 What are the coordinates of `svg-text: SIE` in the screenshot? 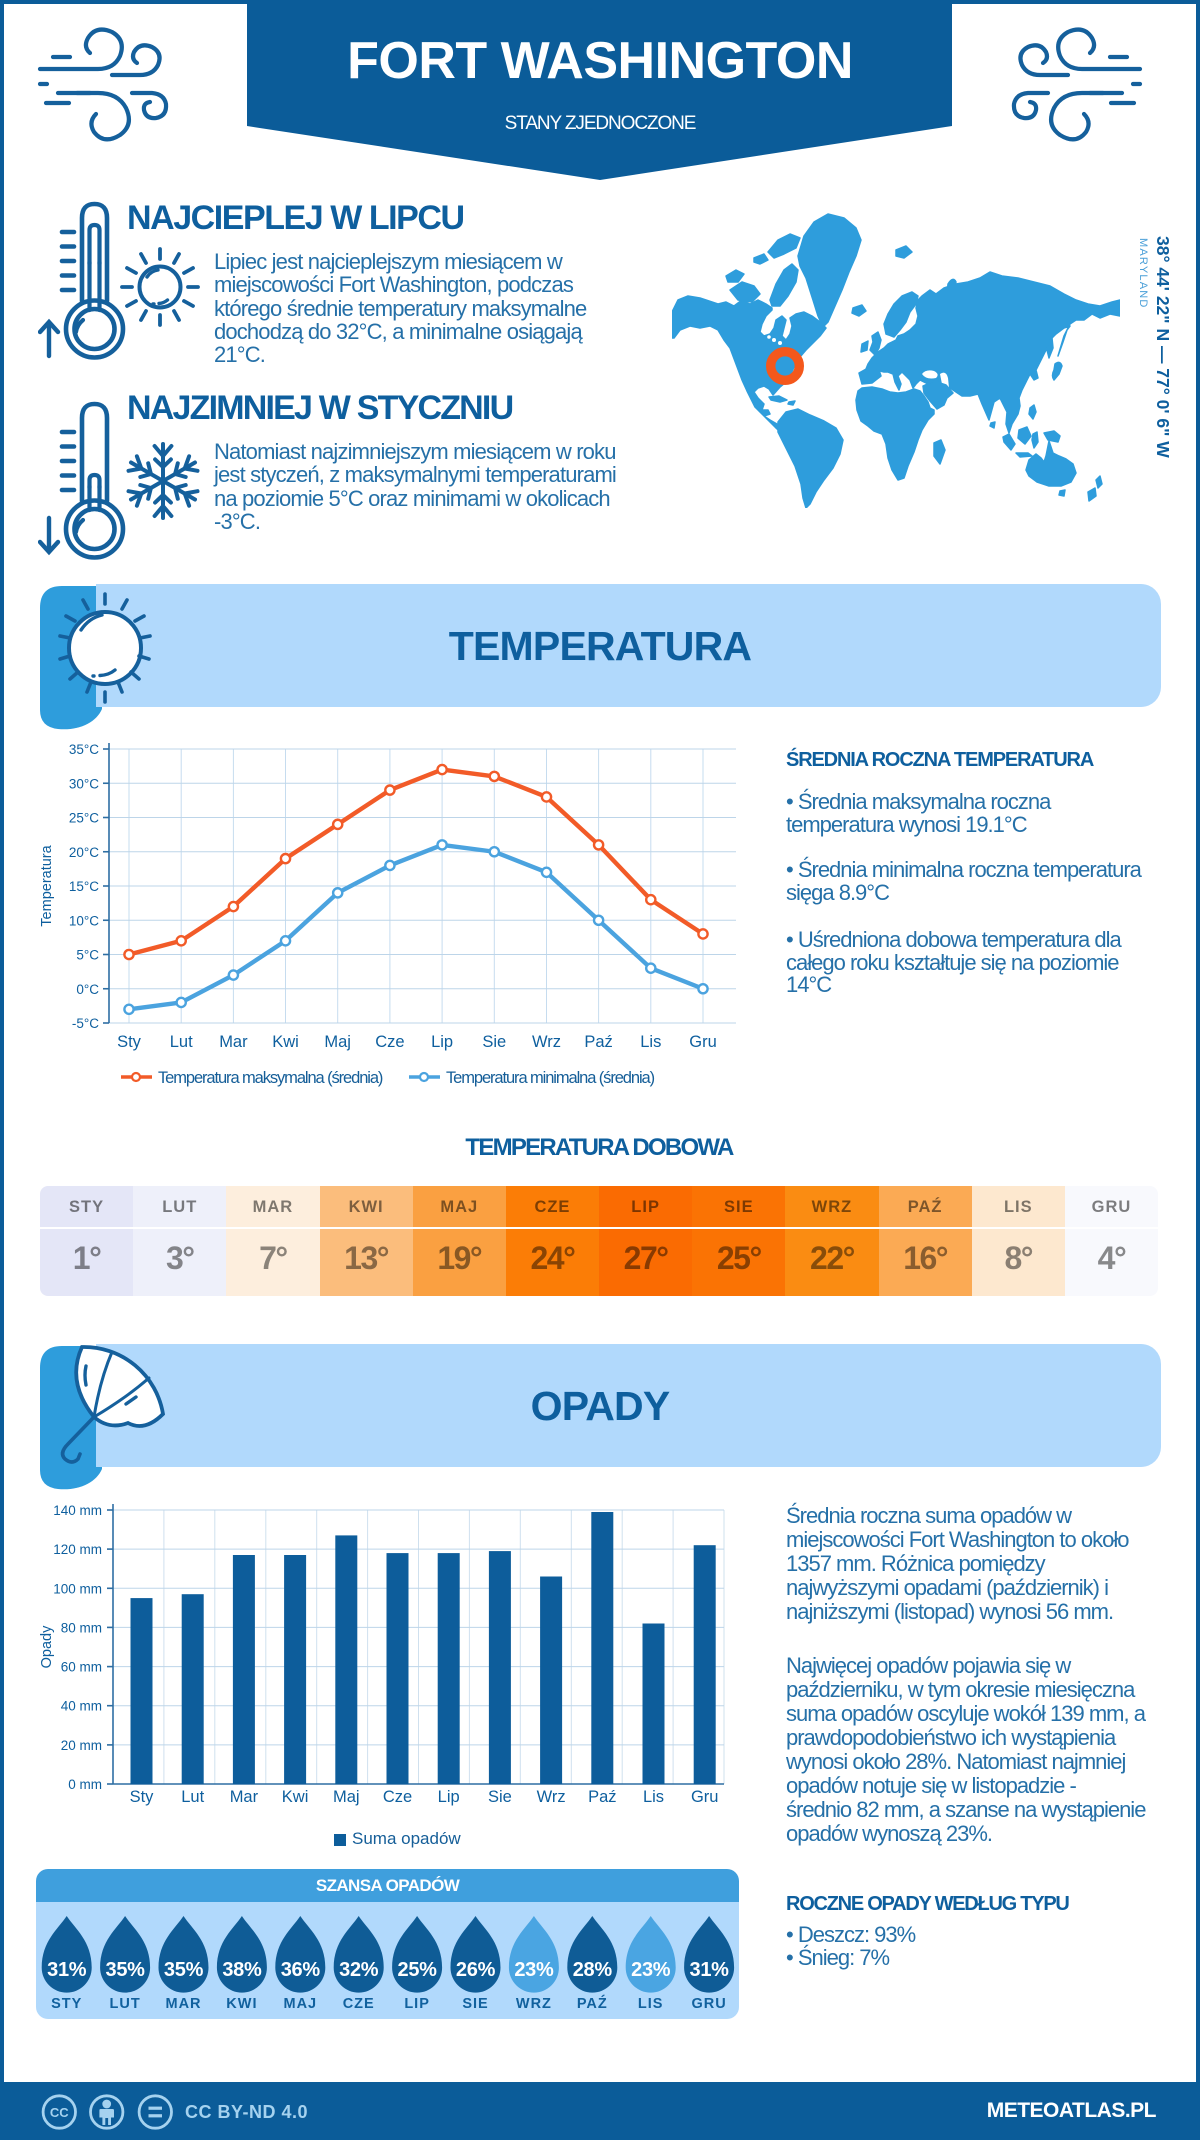 It's located at (475, 2004).